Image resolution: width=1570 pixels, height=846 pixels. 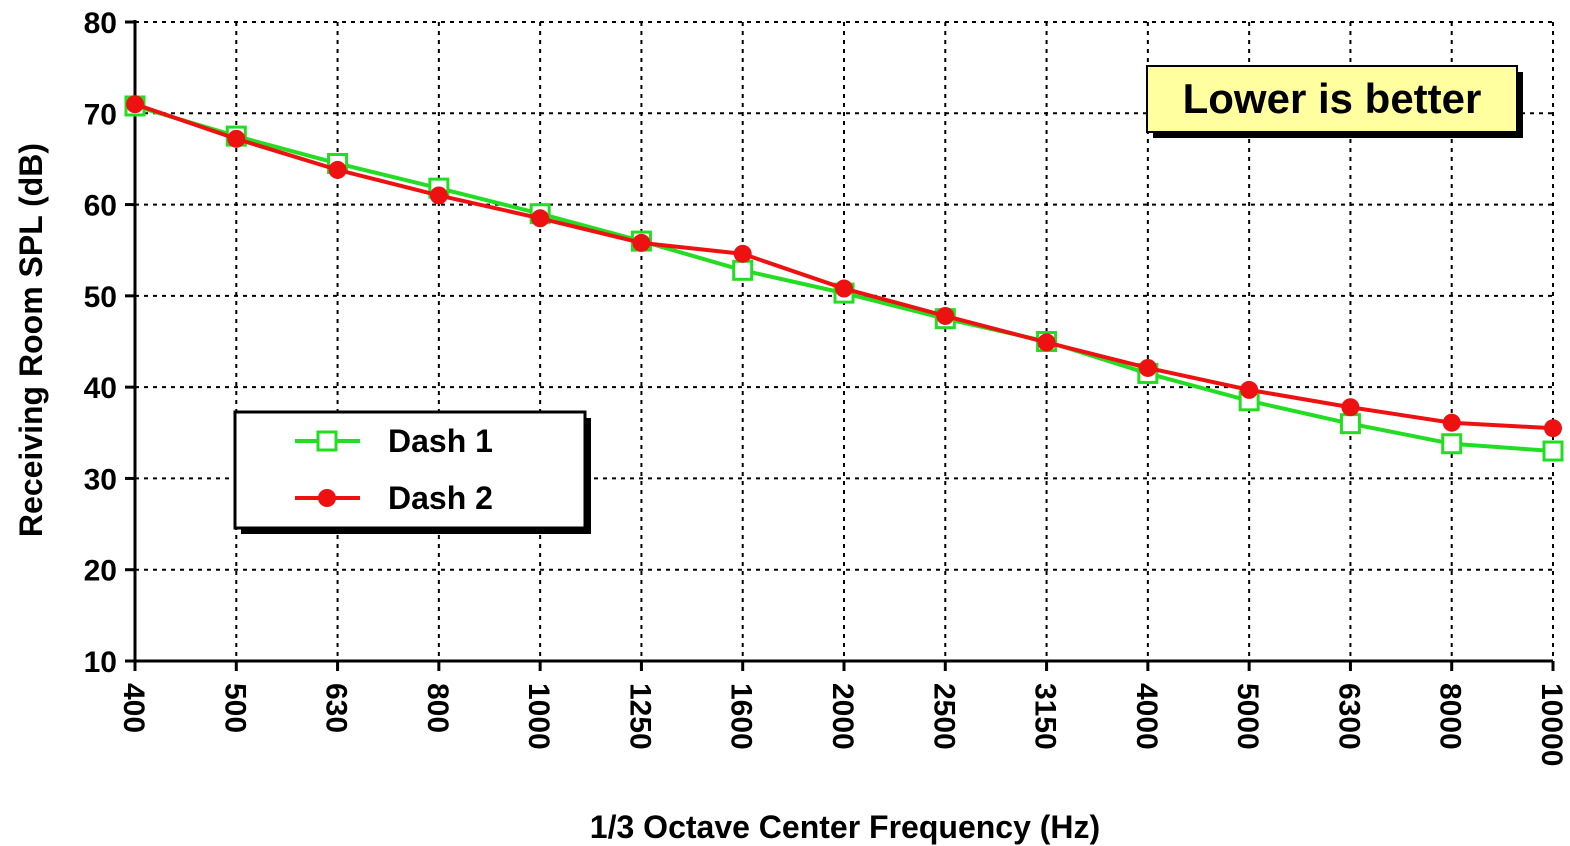 I want to click on y-tick-label: 10, so click(x=100, y=662).